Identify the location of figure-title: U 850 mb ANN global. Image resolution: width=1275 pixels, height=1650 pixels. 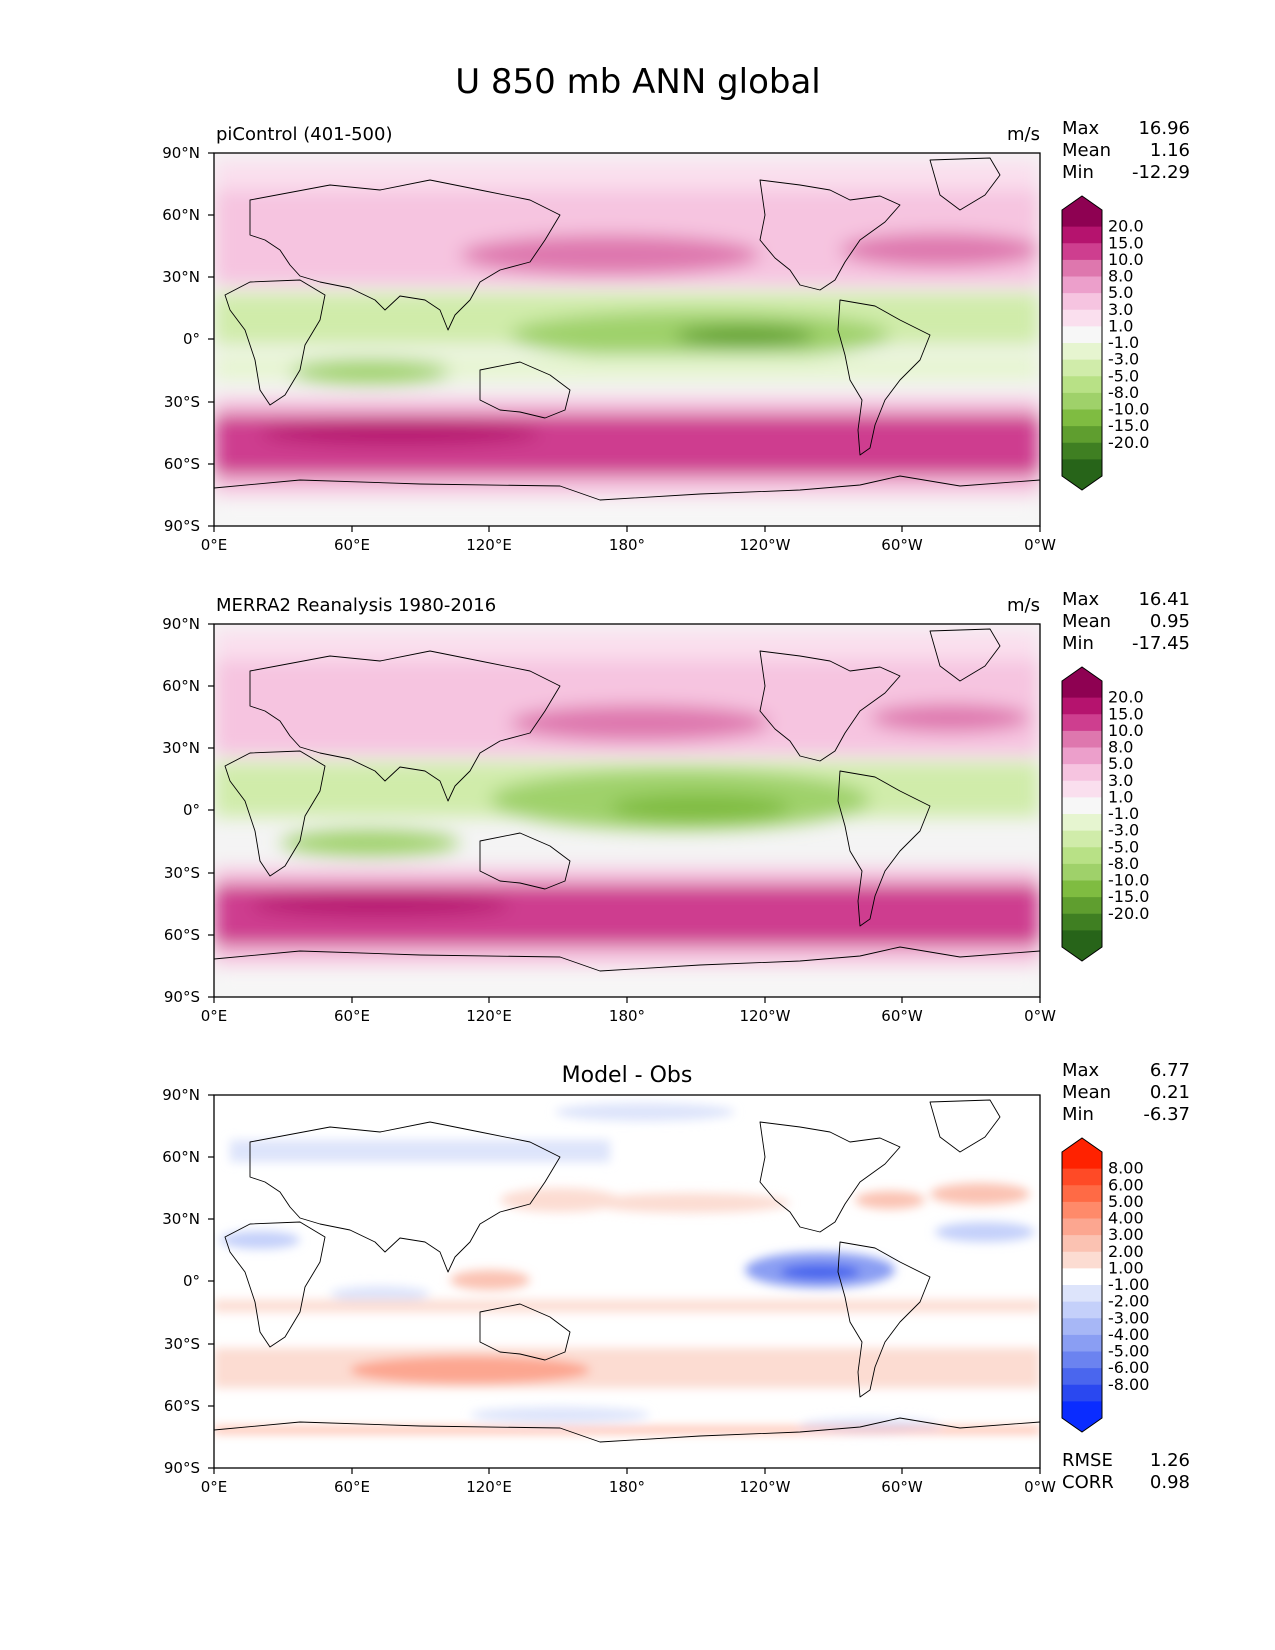
(638, 82).